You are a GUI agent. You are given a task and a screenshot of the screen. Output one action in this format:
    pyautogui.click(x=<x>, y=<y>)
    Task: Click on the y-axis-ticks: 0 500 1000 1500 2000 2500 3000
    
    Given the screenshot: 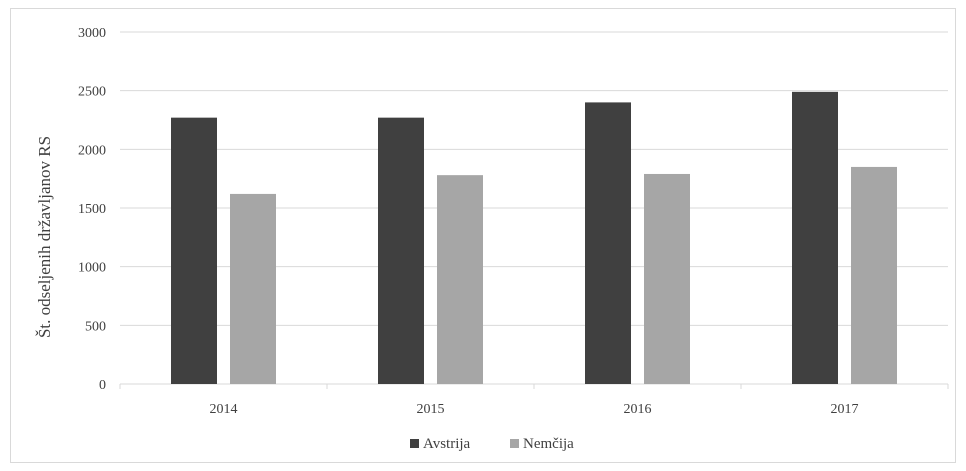 What is the action you would take?
    pyautogui.click(x=92, y=209)
    